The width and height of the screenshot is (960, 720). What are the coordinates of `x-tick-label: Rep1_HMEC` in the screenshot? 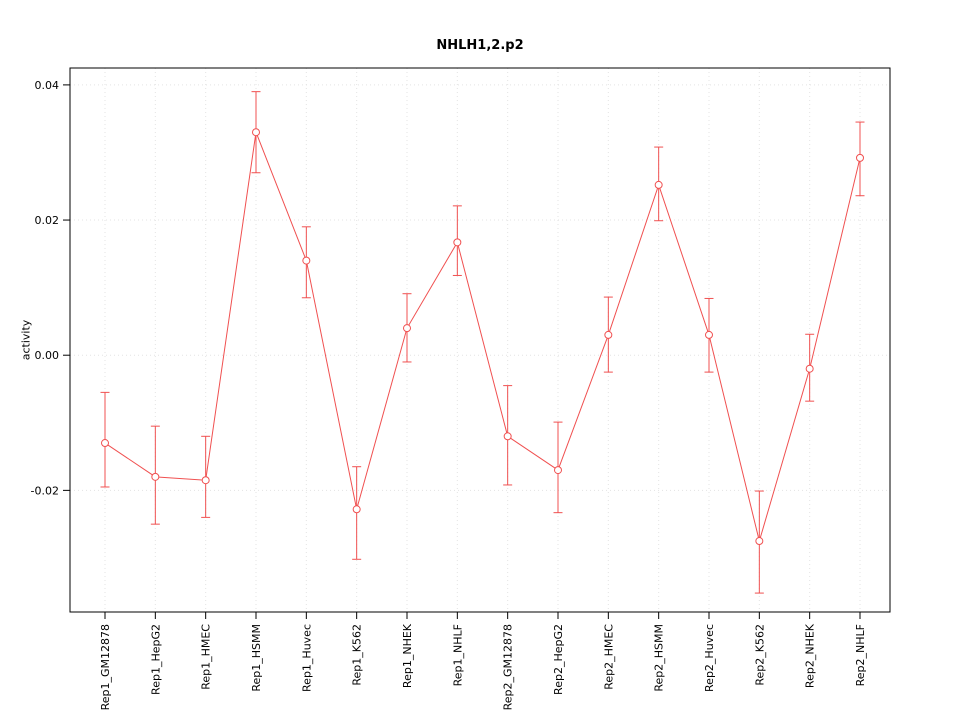 It's located at (206, 657).